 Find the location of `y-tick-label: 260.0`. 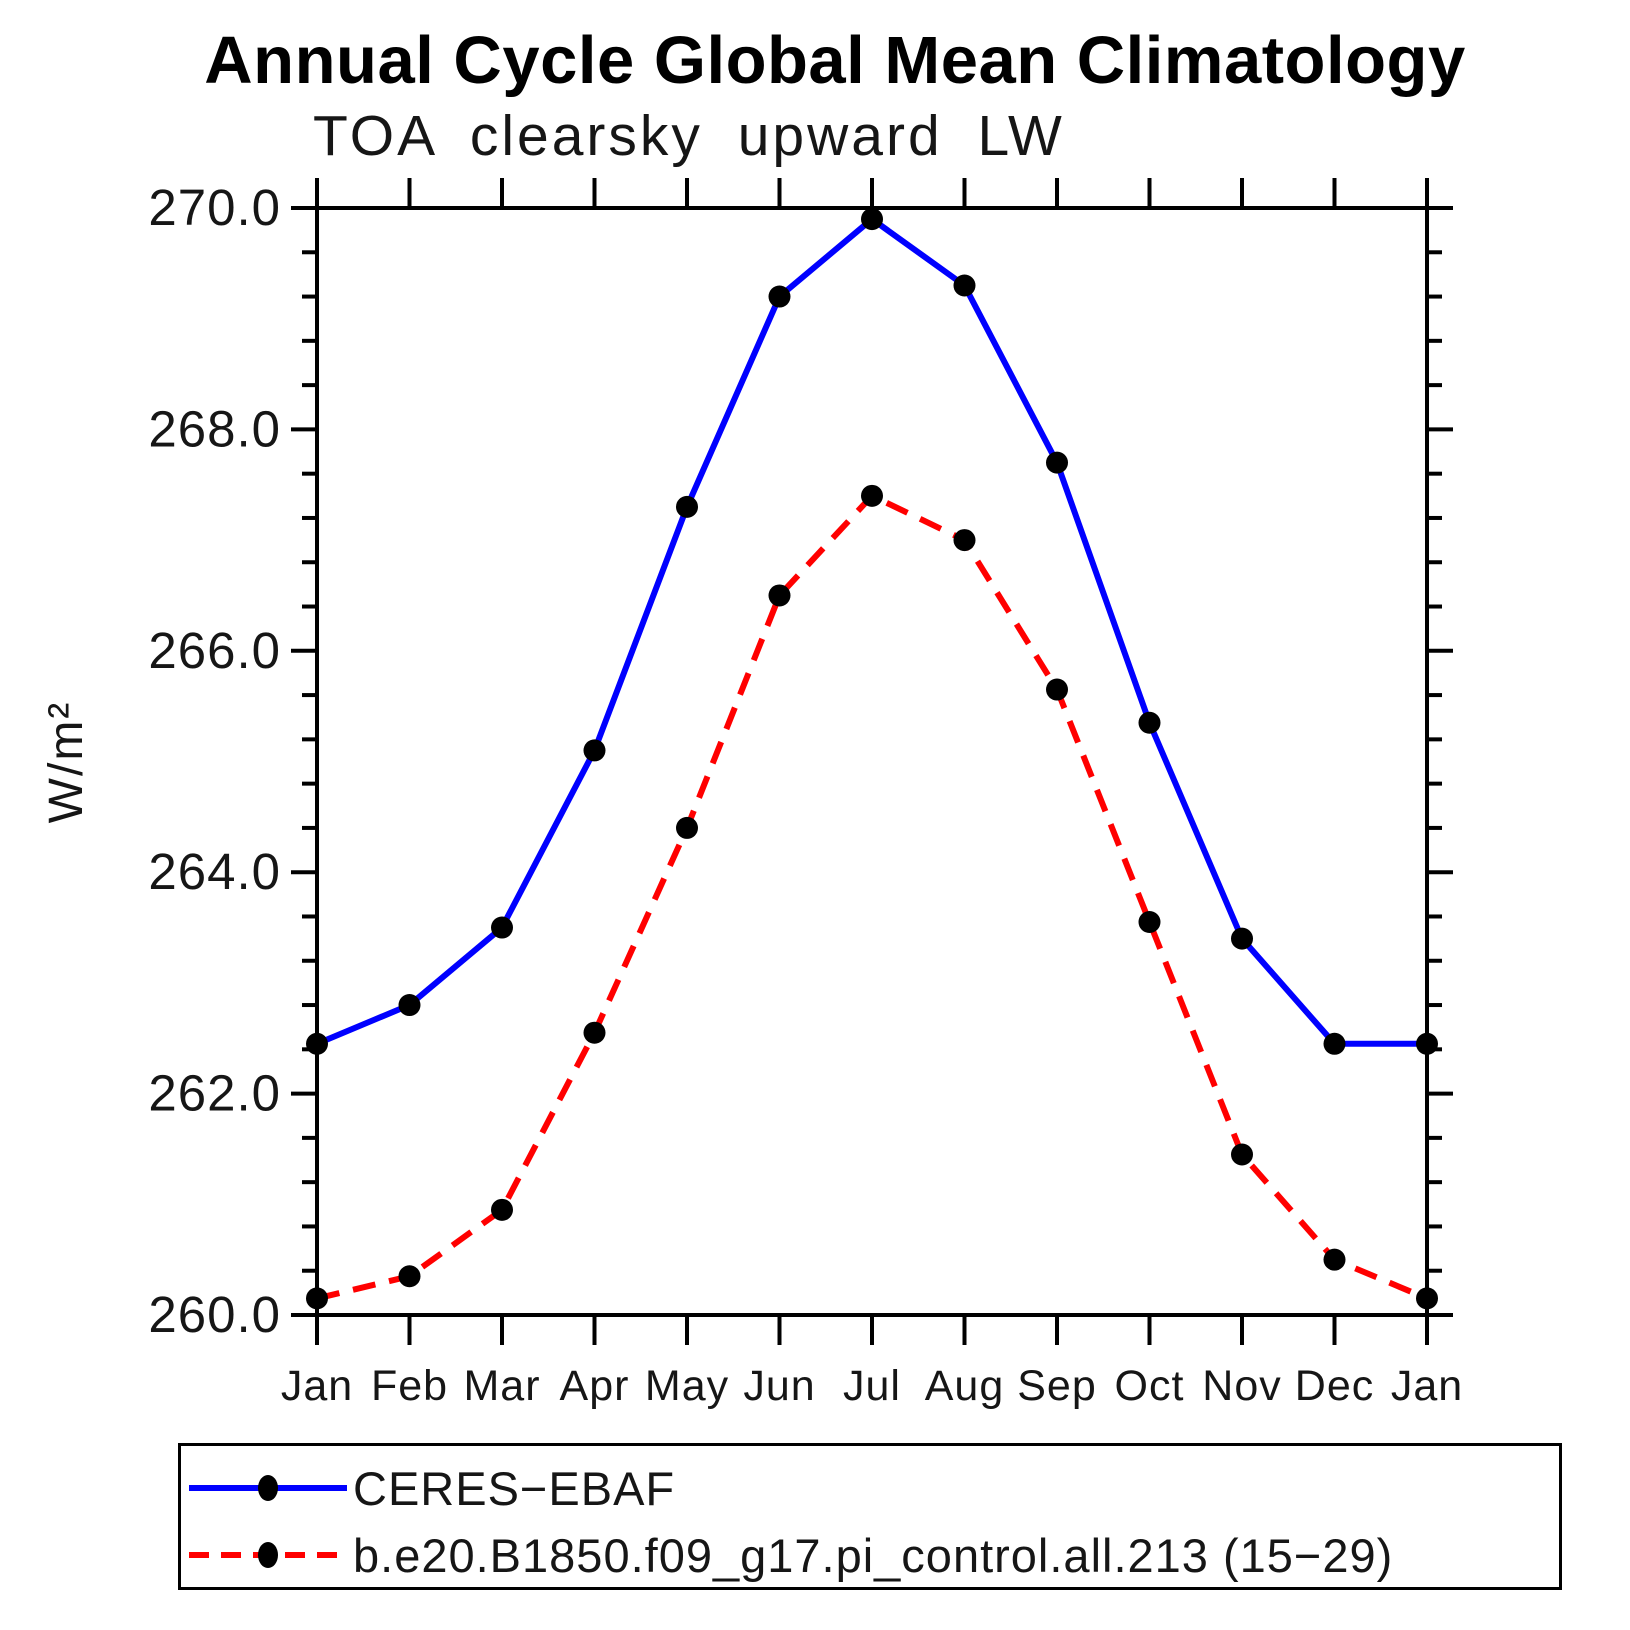

y-tick-label: 260.0 is located at coordinates (214, 1314).